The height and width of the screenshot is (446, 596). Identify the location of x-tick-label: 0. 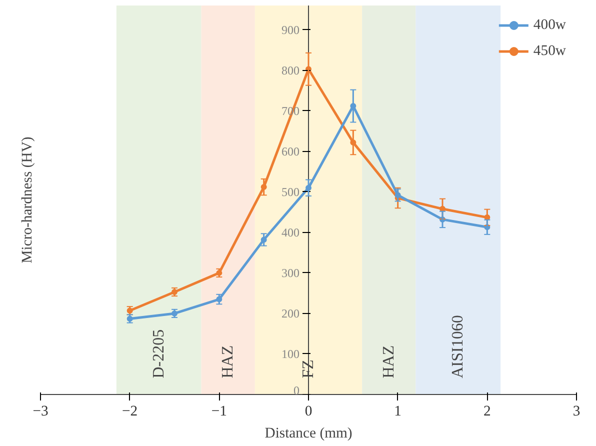
(308, 412).